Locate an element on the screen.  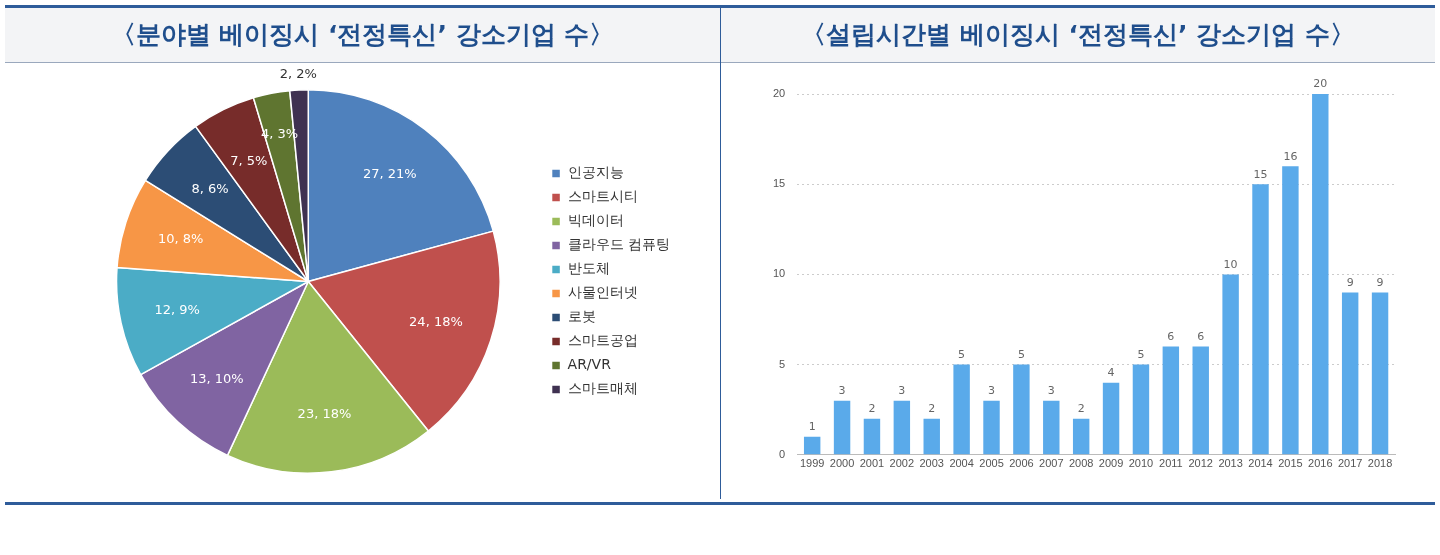
data-label: 7, 5% is located at coordinates (249, 160).